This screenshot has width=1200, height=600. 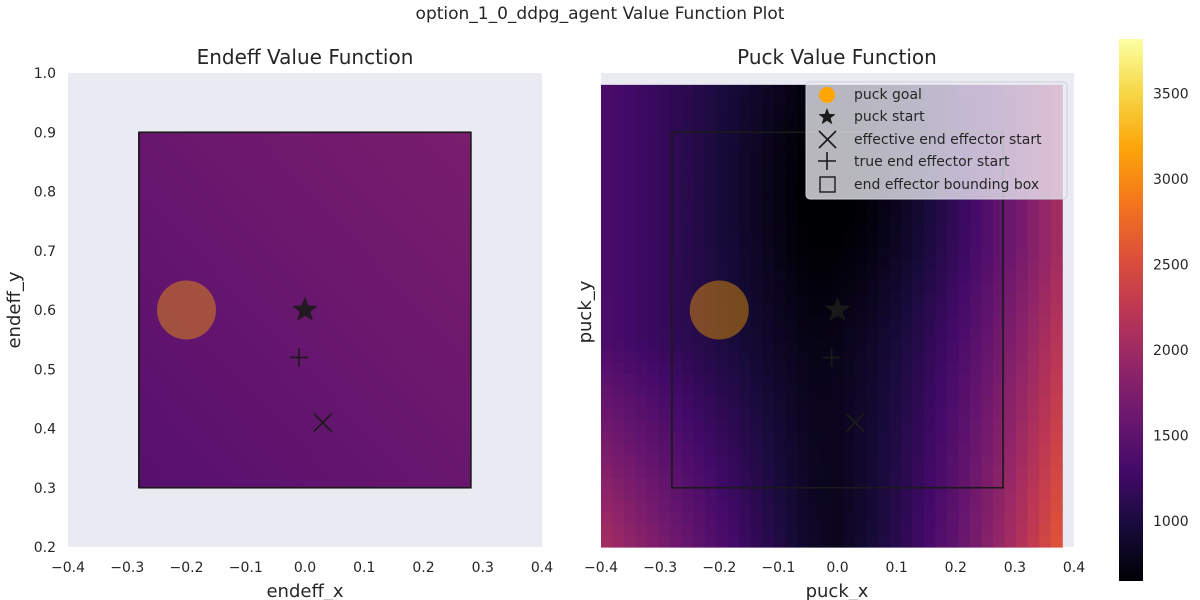 What do you see at coordinates (660, 568) in the screenshot?
I see `puck-xtick-label: −0.3` at bounding box center [660, 568].